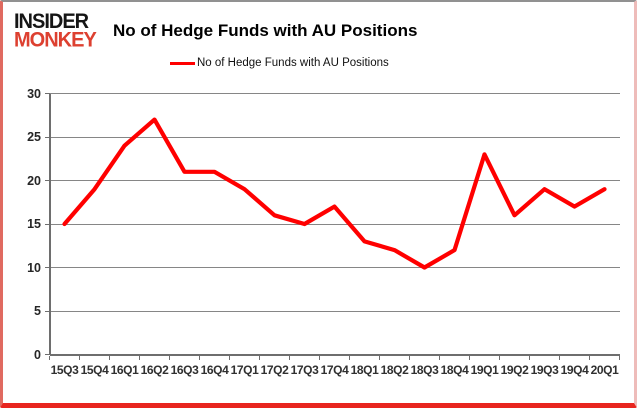 This screenshot has height=408, width=637. Describe the element at coordinates (304, 370) in the screenshot. I see `x-tick-label: 17Q3` at that location.